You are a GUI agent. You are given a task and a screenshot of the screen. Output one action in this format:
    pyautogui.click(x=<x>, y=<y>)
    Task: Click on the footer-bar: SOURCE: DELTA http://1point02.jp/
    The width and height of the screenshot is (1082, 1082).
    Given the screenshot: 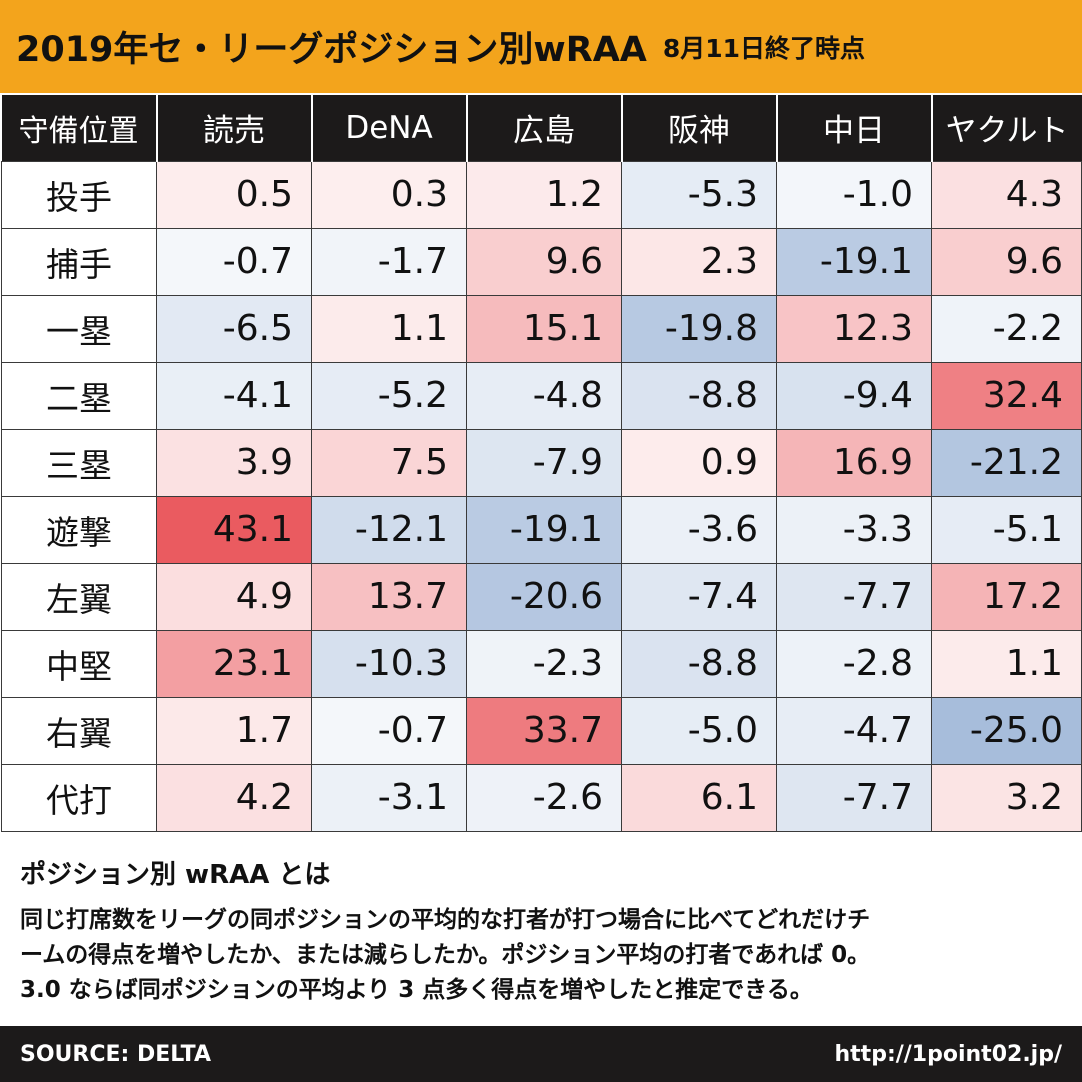 What is the action you would take?
    pyautogui.click(x=541, y=1054)
    